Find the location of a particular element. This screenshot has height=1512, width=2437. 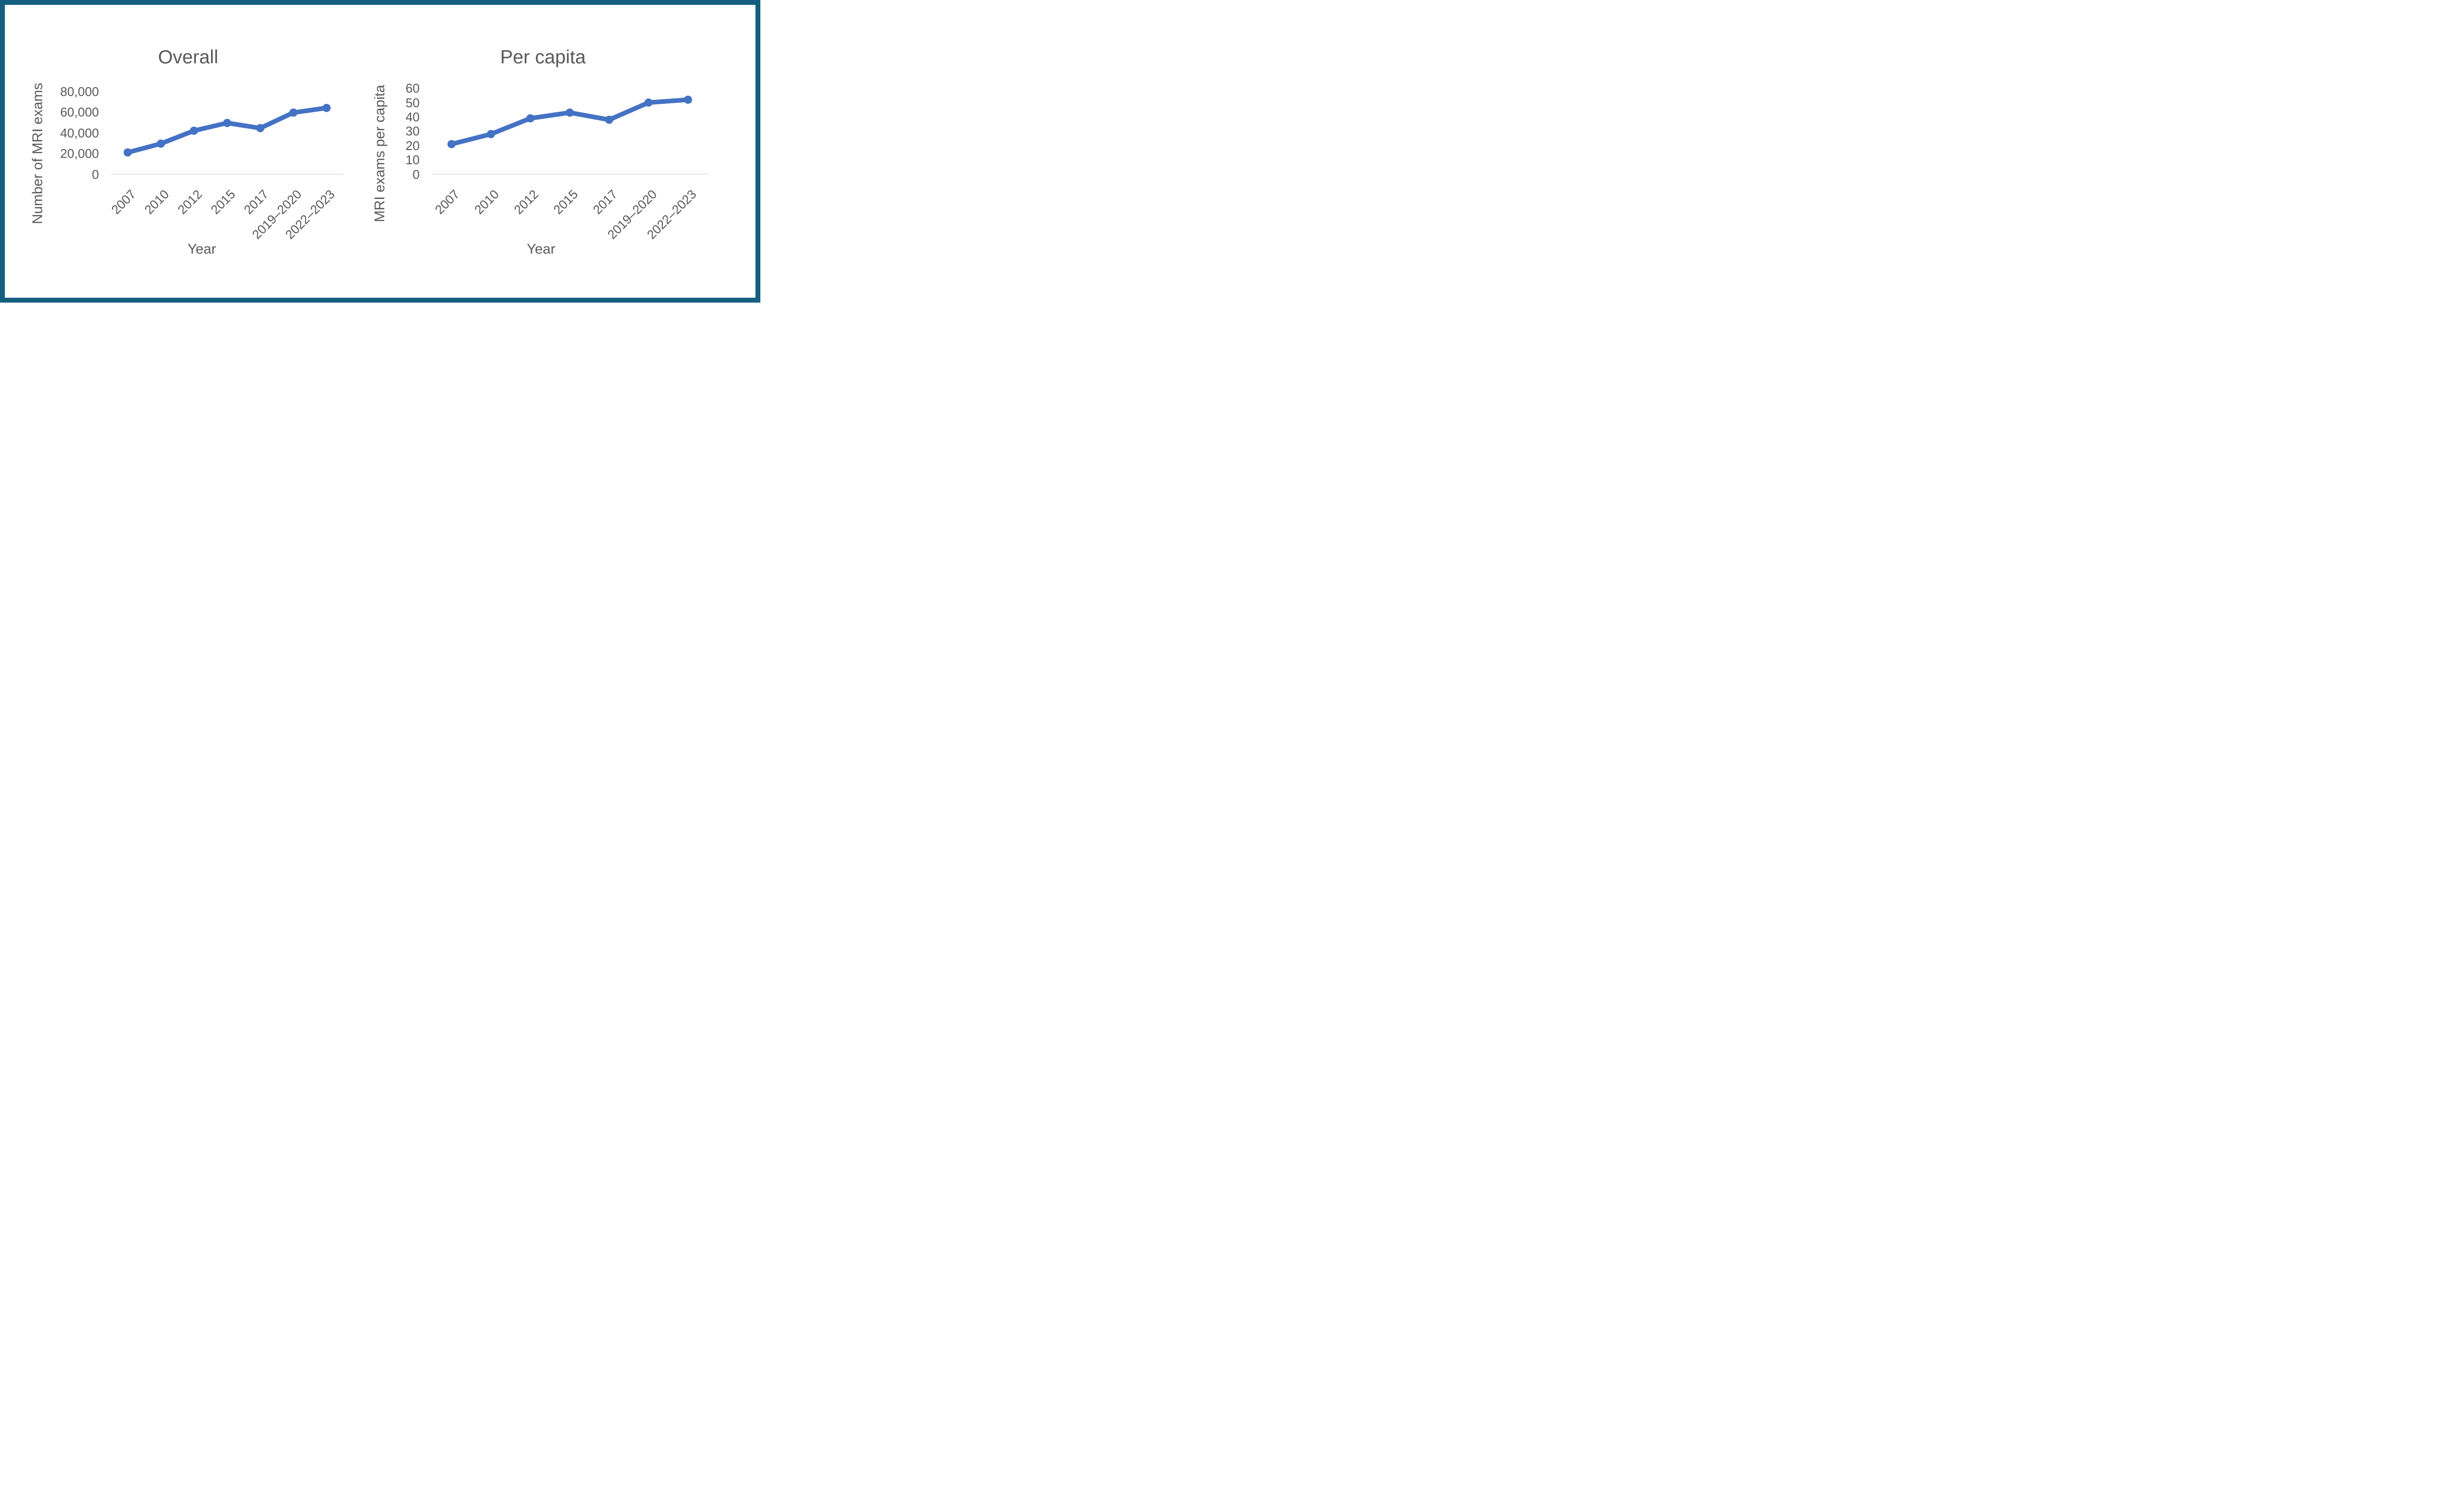

y-tick-label: 40 is located at coordinates (413, 116).